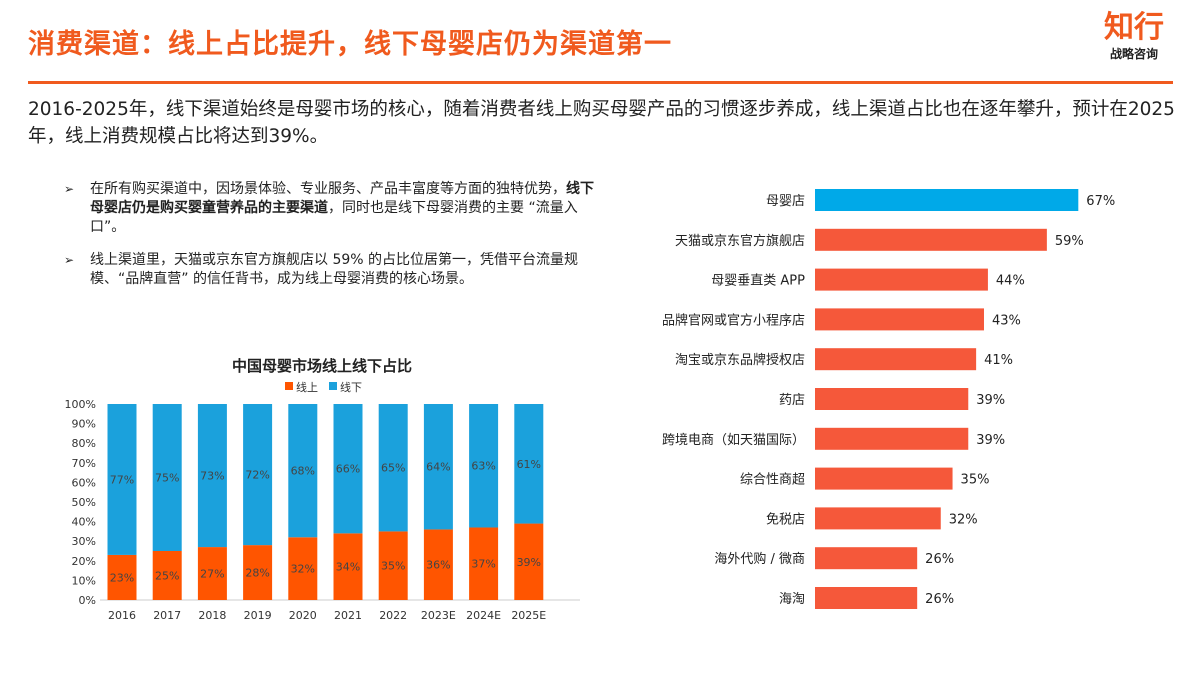 The image size is (1200, 675). Describe the element at coordinates (258, 615) in the screenshot. I see `x-tick-label: 2019` at that location.